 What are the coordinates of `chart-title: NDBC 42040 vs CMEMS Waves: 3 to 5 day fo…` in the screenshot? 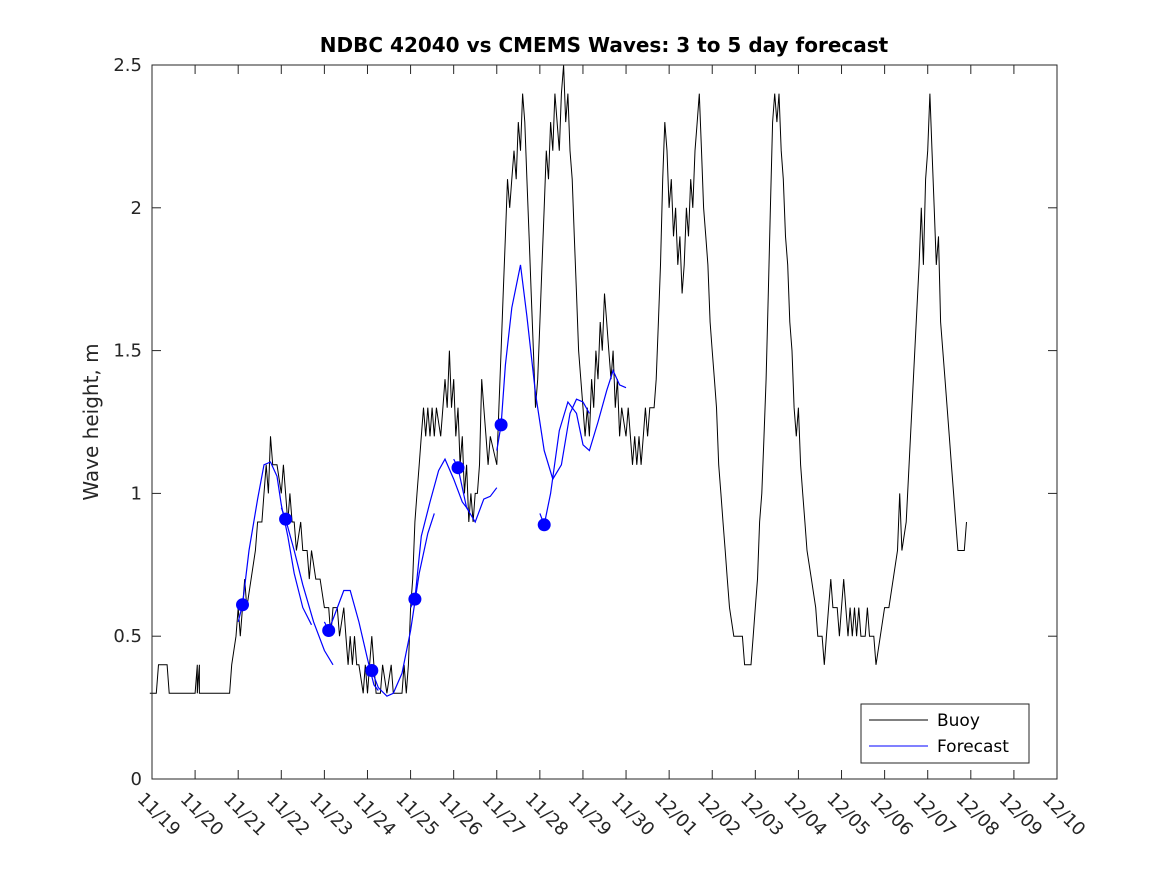 It's located at (604, 45).